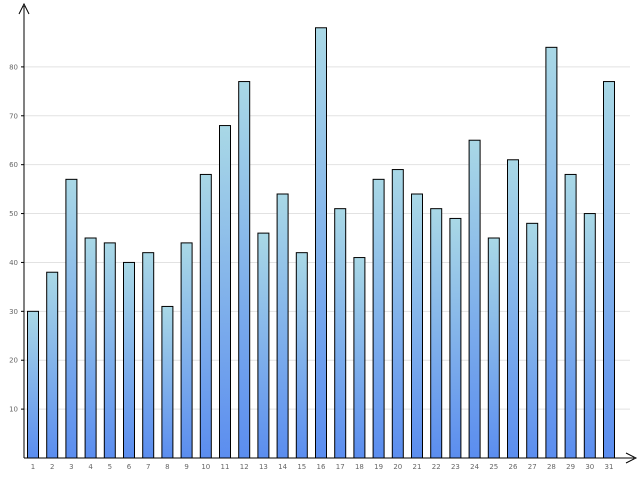  I want to click on y-tick-label-60: 60, so click(13, 165).